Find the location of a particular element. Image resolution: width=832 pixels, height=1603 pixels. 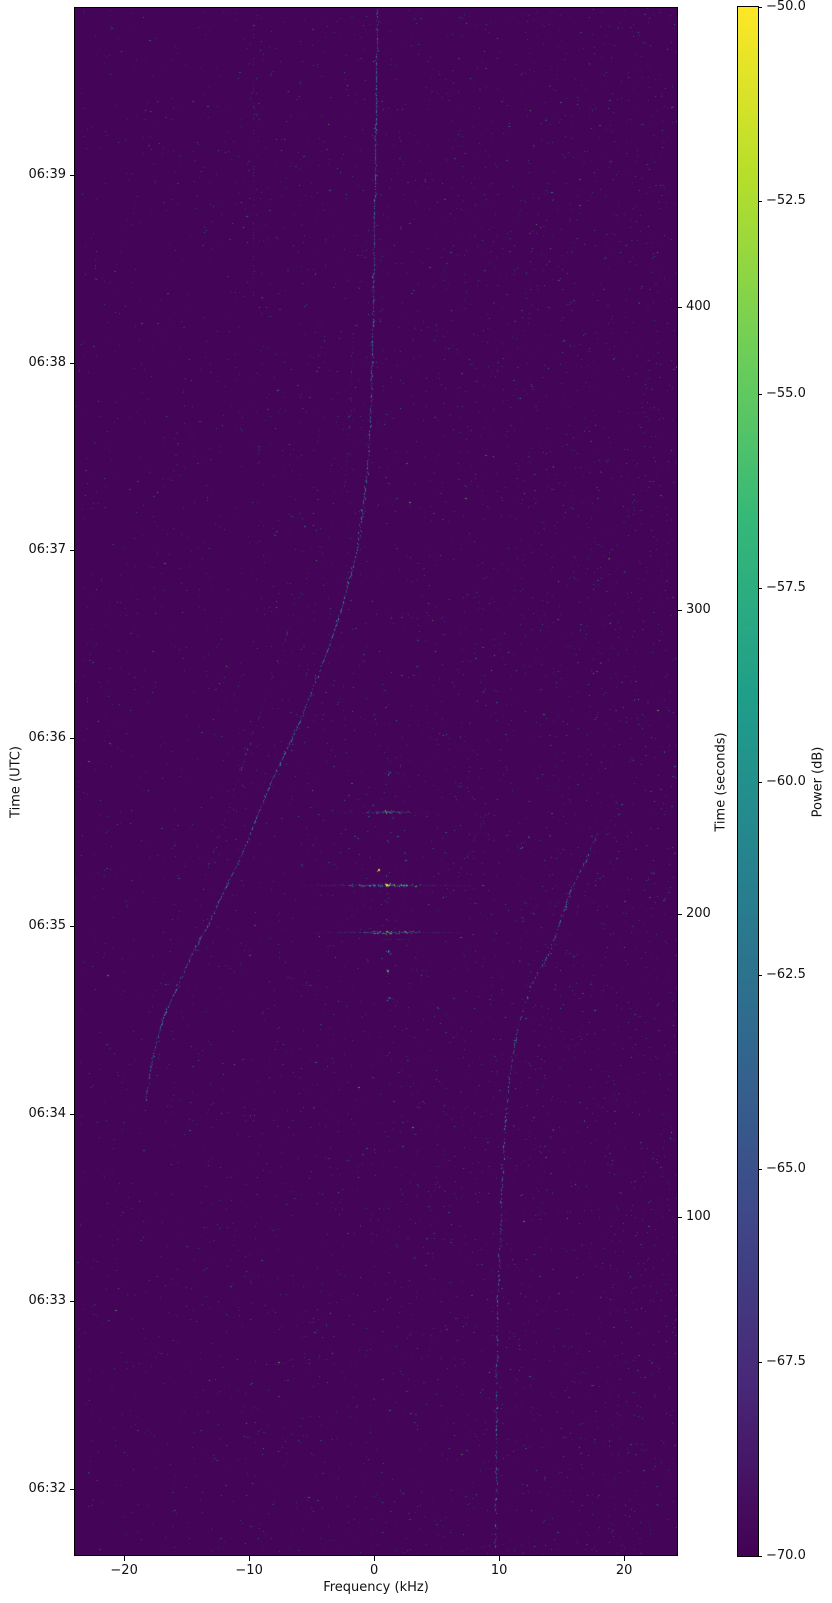

colorbar-label: Power (dB) is located at coordinates (818, 782).